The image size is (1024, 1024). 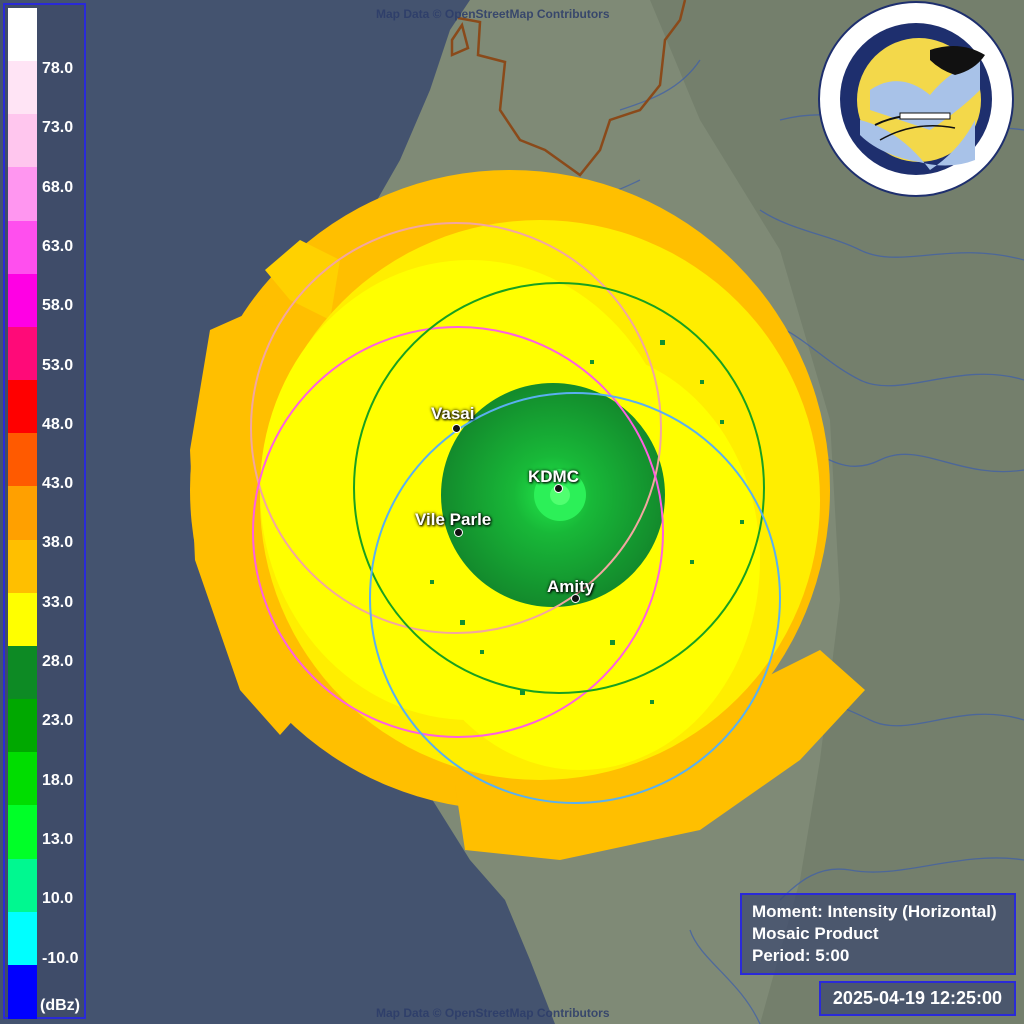 What do you see at coordinates (815, 933) in the screenshot?
I see `product-label: Mosaic Product` at bounding box center [815, 933].